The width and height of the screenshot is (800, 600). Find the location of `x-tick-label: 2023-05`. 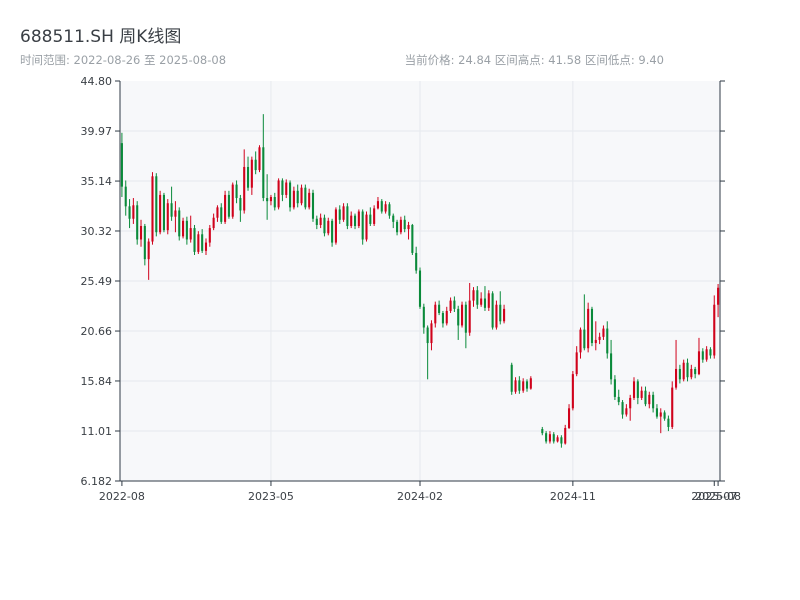

x-tick-label: 2023-05 is located at coordinates (271, 496).